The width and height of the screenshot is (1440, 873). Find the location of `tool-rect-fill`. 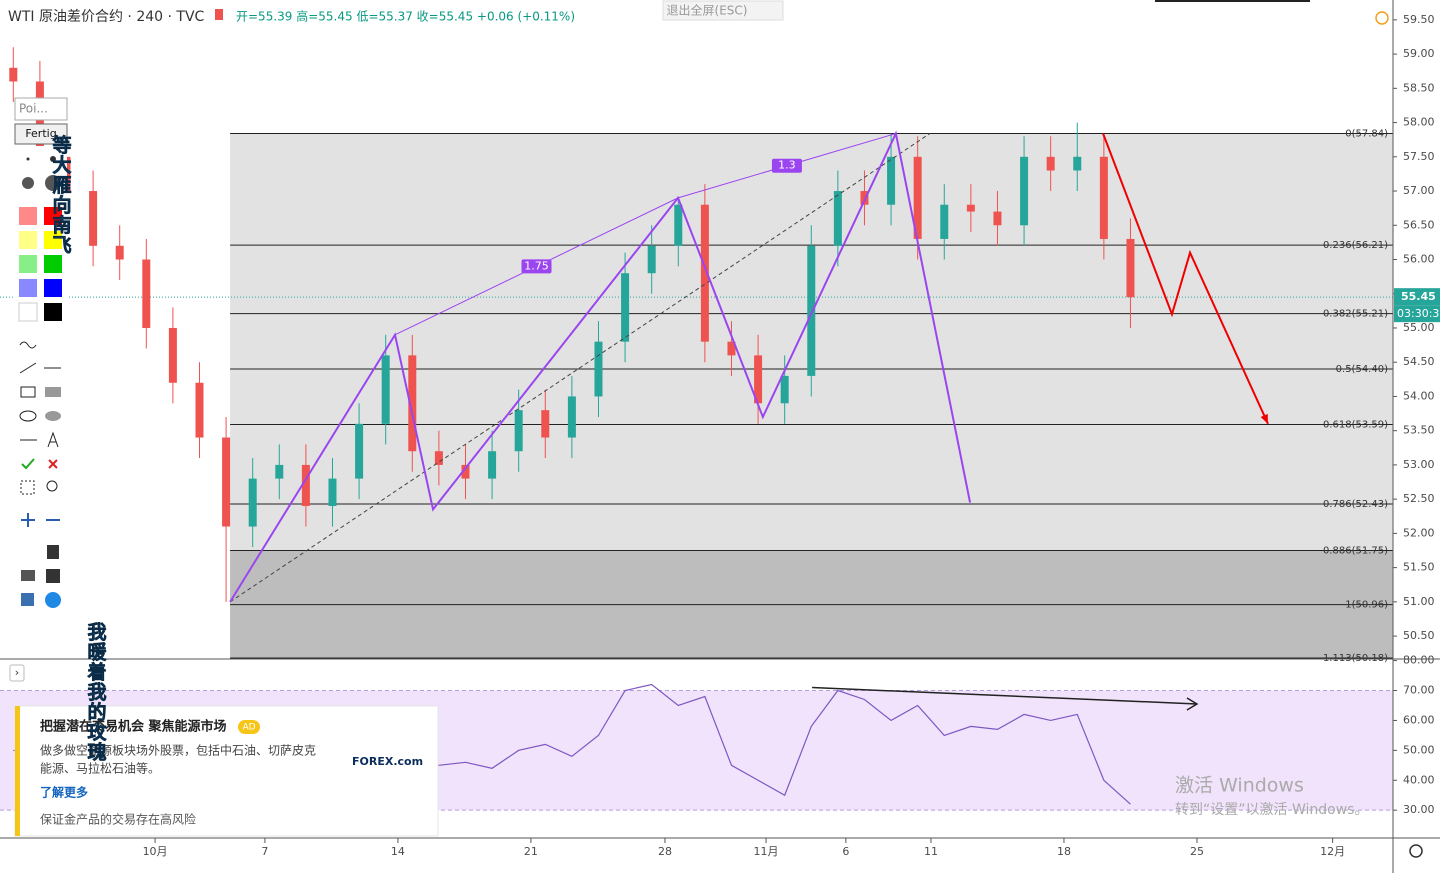

tool-rect-fill is located at coordinates (53, 392).